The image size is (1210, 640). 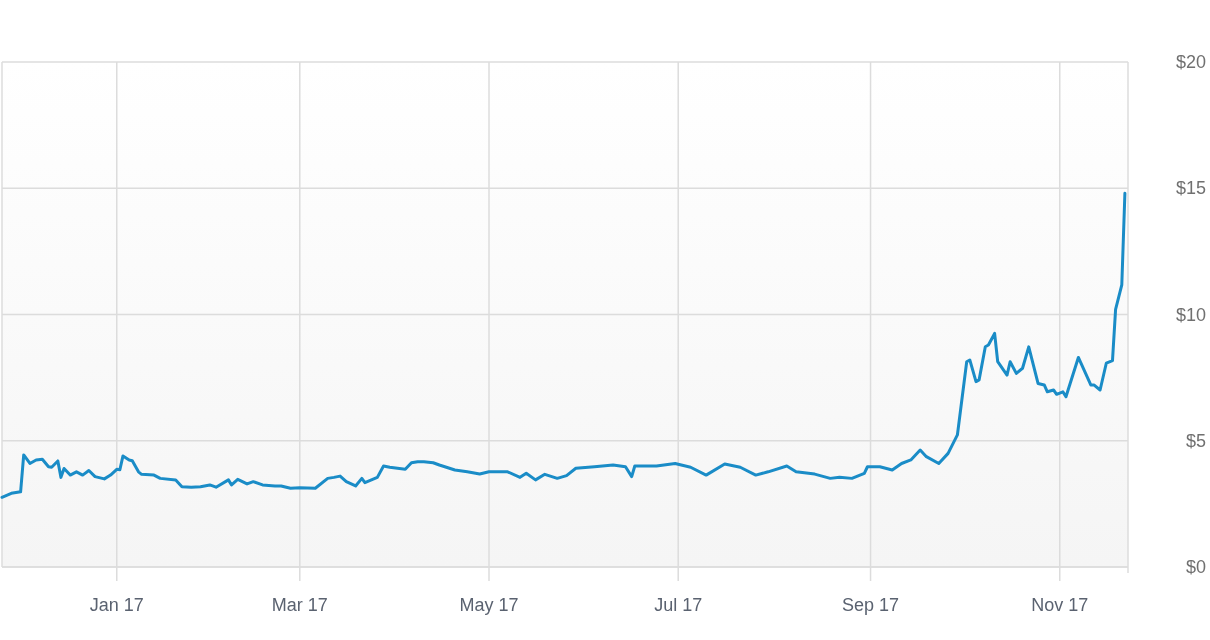 I want to click on y-tick-label: $15, so click(x=1190, y=188).